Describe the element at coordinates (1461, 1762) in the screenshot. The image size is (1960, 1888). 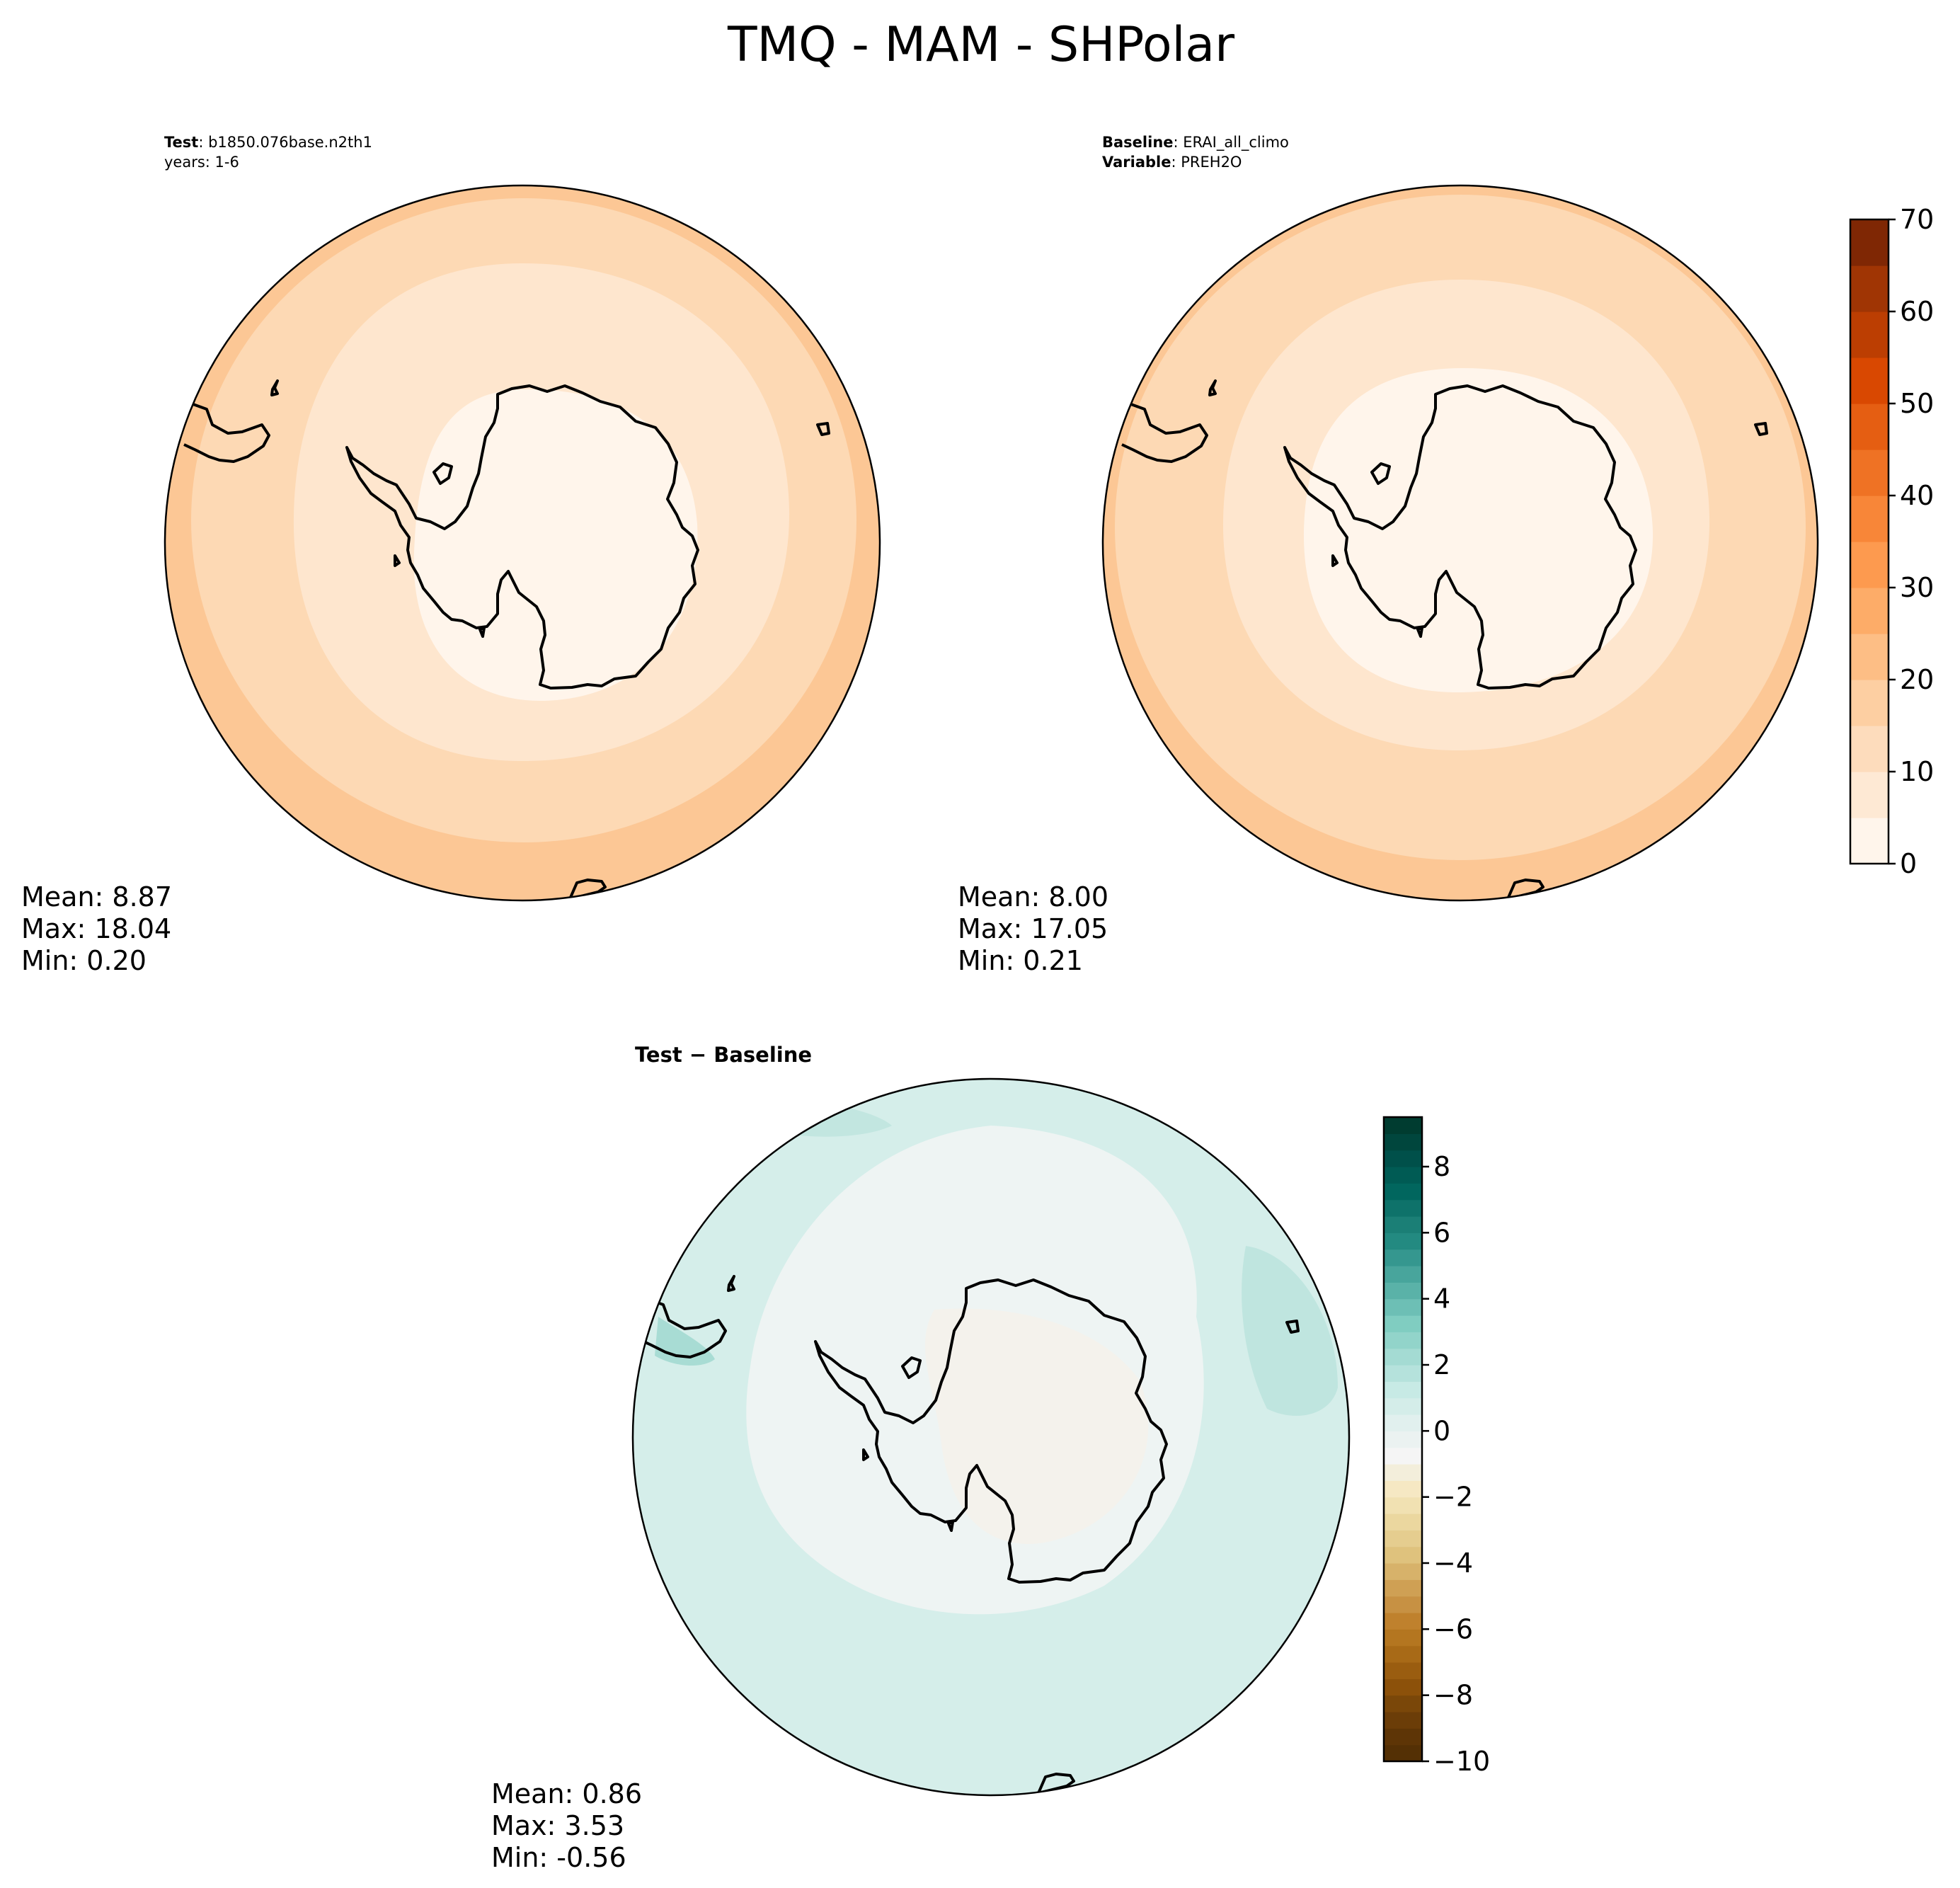
I see `diff-colorbar-tick-label: −10` at that location.